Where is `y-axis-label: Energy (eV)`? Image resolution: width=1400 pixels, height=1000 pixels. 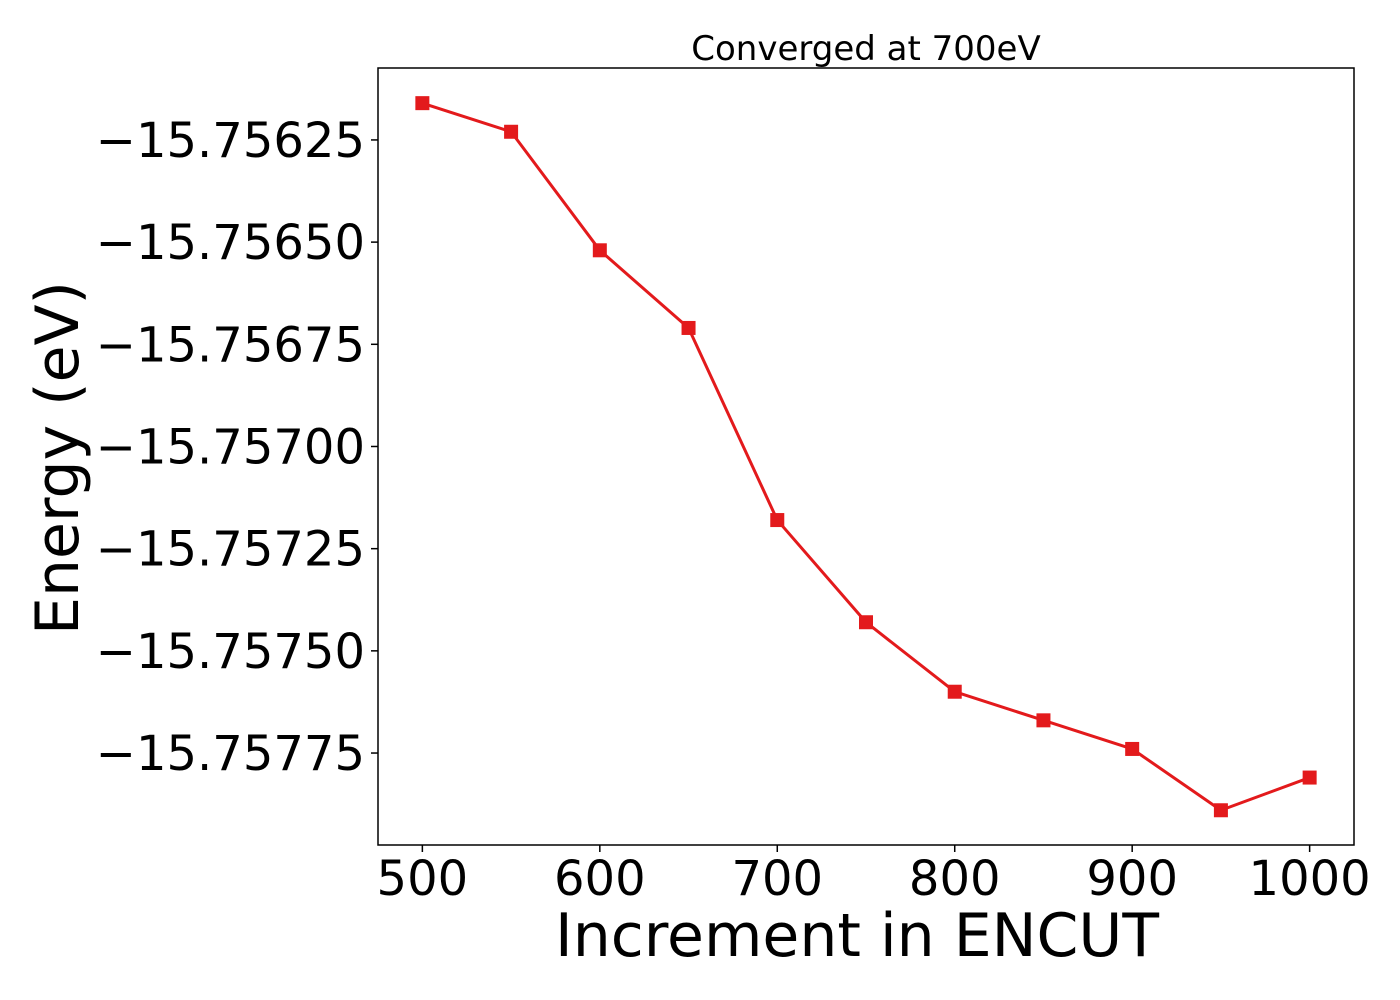
y-axis-label: Energy (eV) is located at coordinates (58, 458).